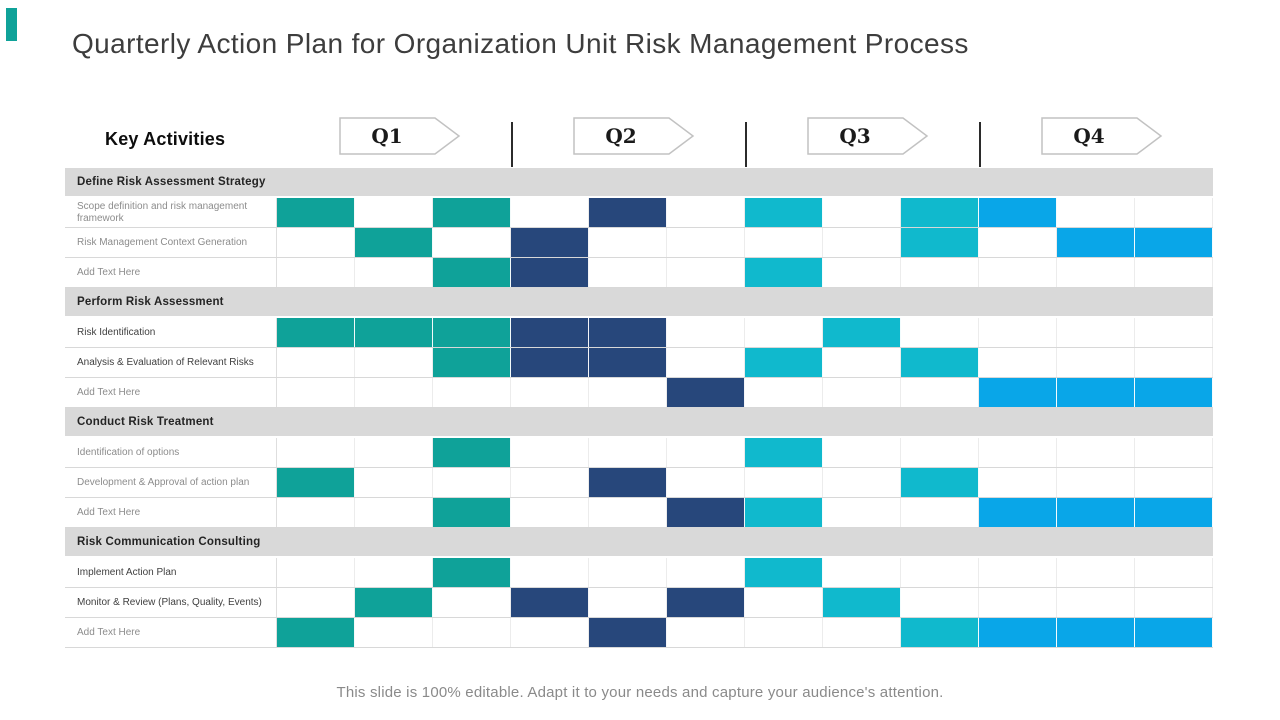  Describe the element at coordinates (171, 572) in the screenshot. I see `row-label: Implement Action Plan` at that location.